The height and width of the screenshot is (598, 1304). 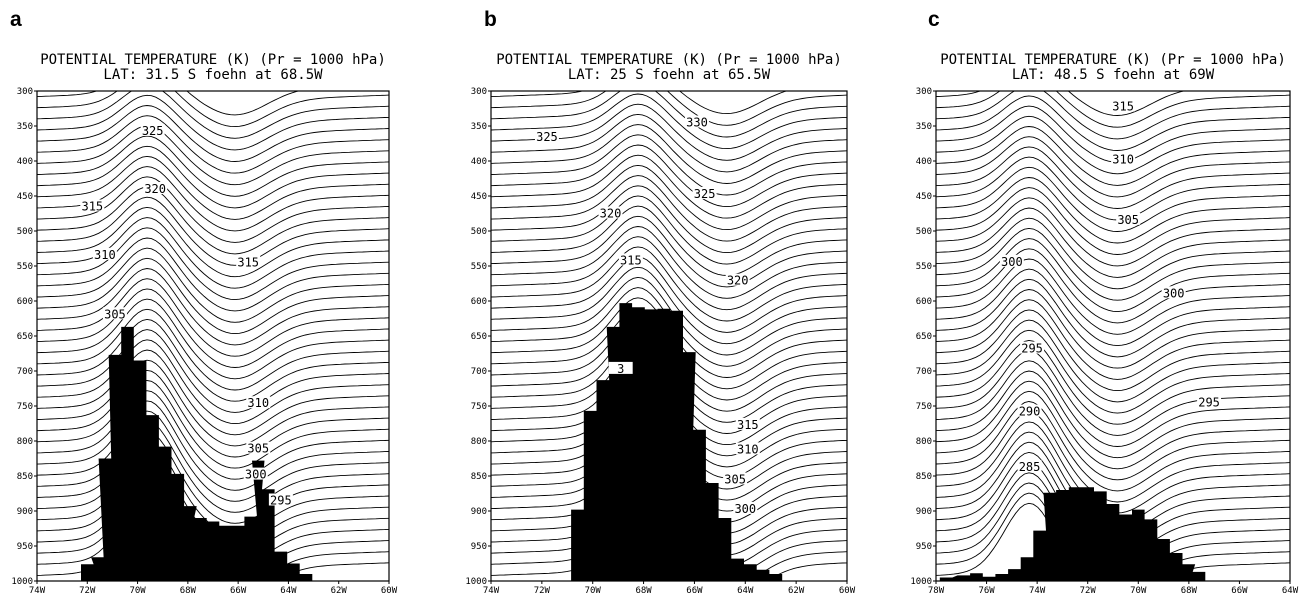 I want to click on contour-label: 320, so click(x=611, y=214).